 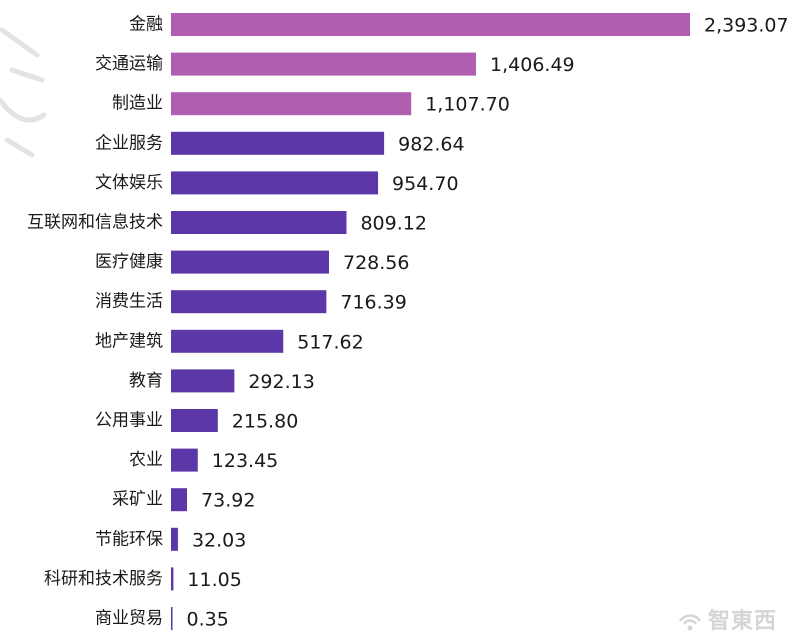 I want to click on category-label: 文体娱乐, so click(x=129, y=183).